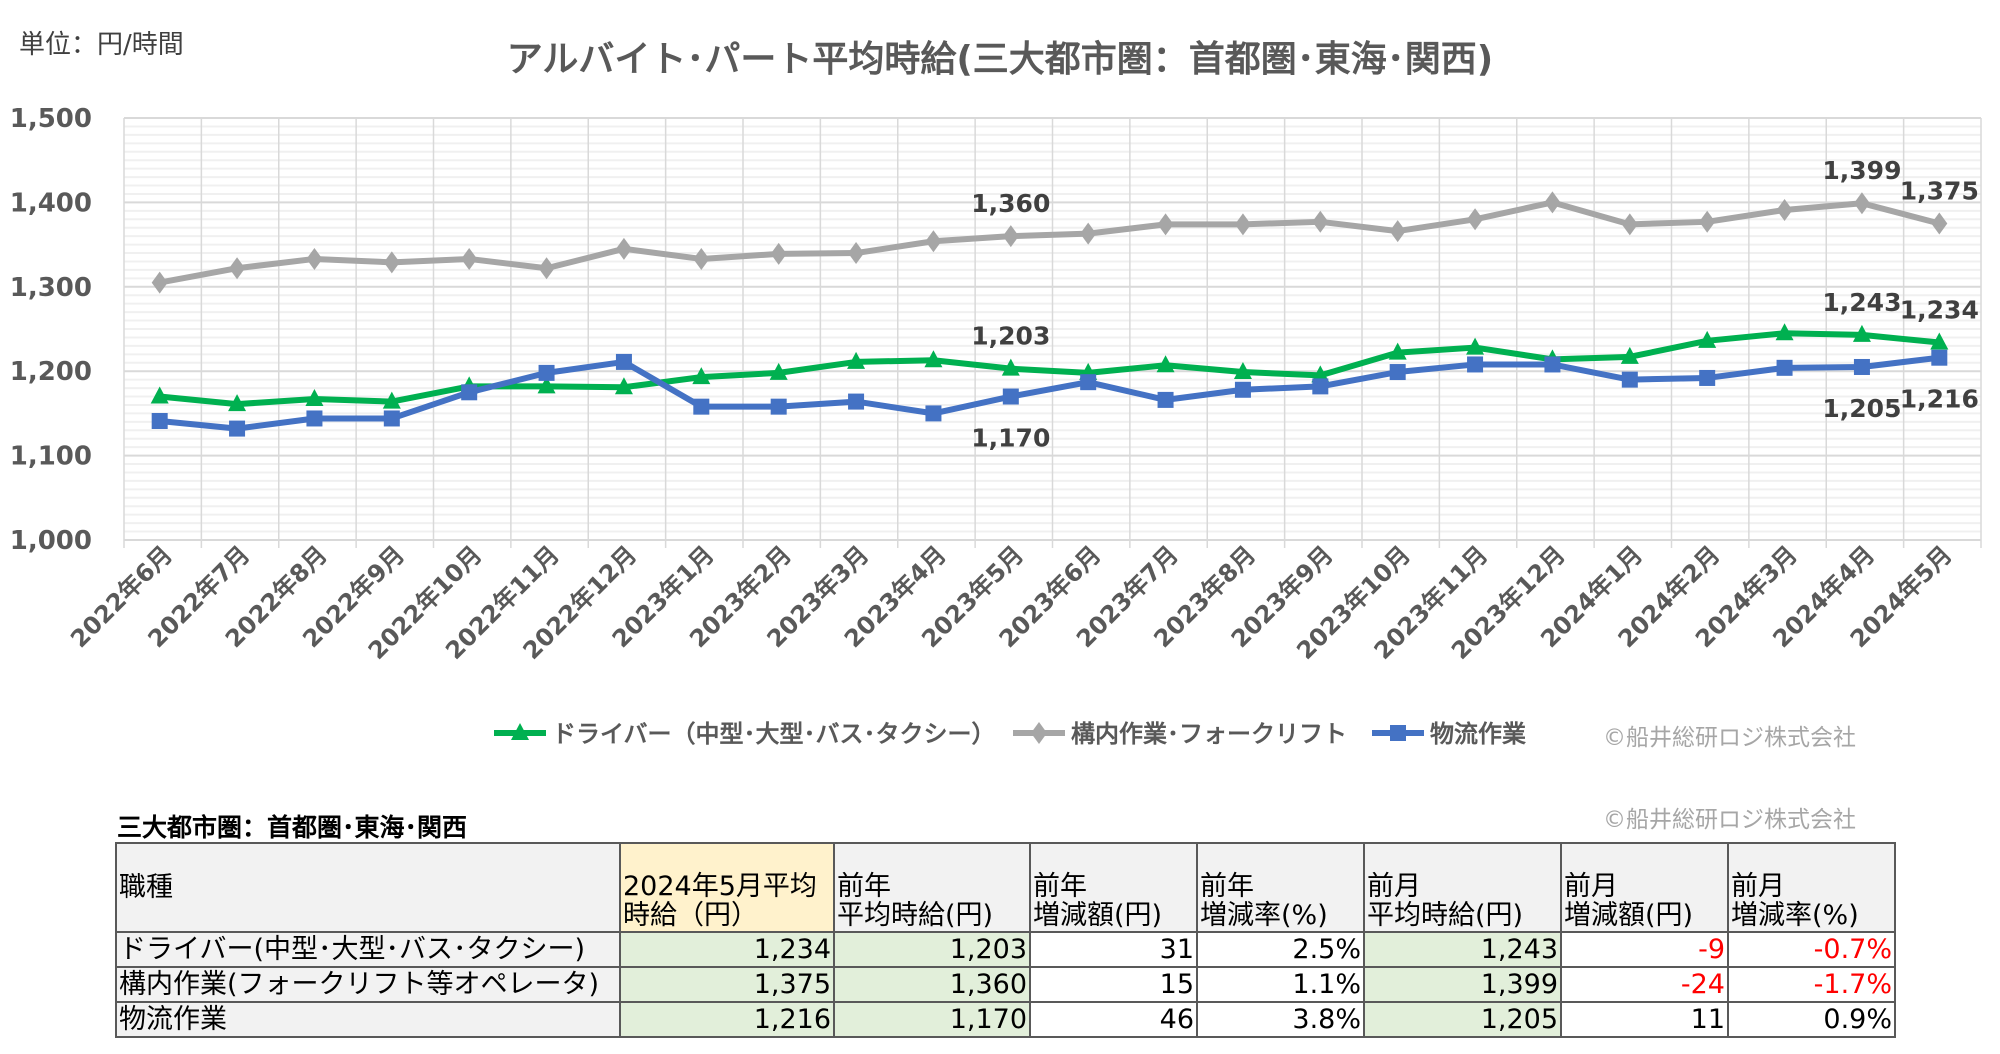 This screenshot has width=2000, height=1054. Describe the element at coordinates (932, 887) in the screenshot. I see `header-prev-year-wage: 前年 平均時給(円)` at that location.